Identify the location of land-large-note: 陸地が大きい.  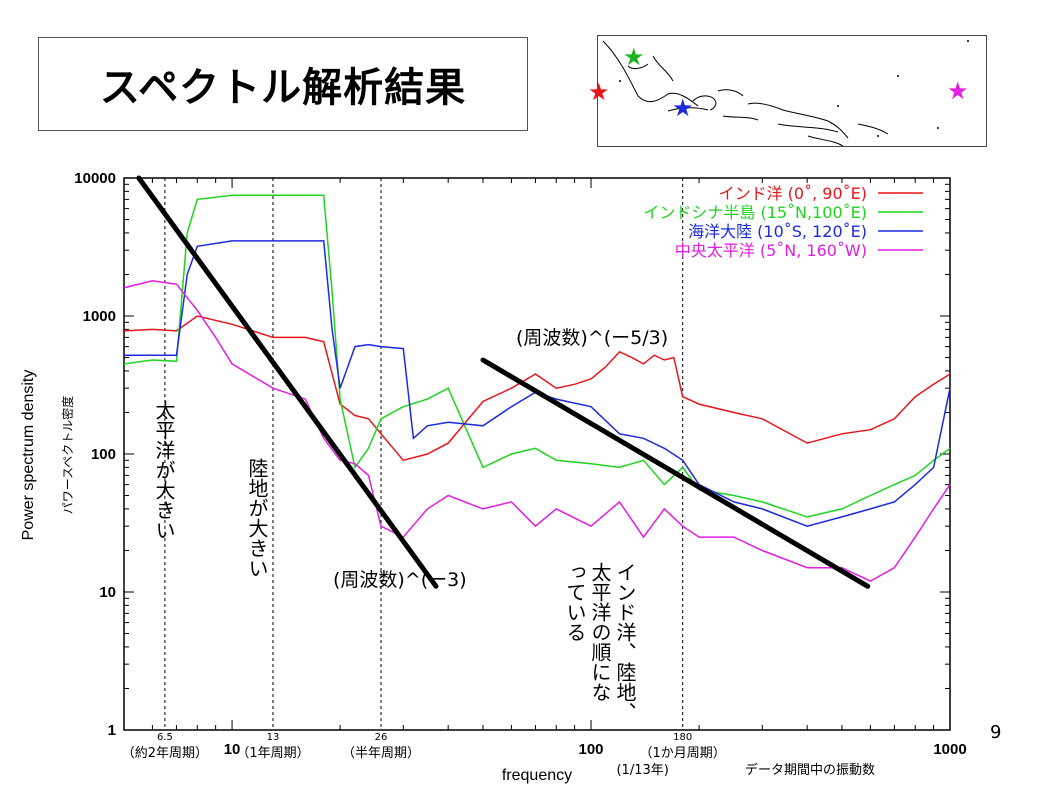
(257, 518).